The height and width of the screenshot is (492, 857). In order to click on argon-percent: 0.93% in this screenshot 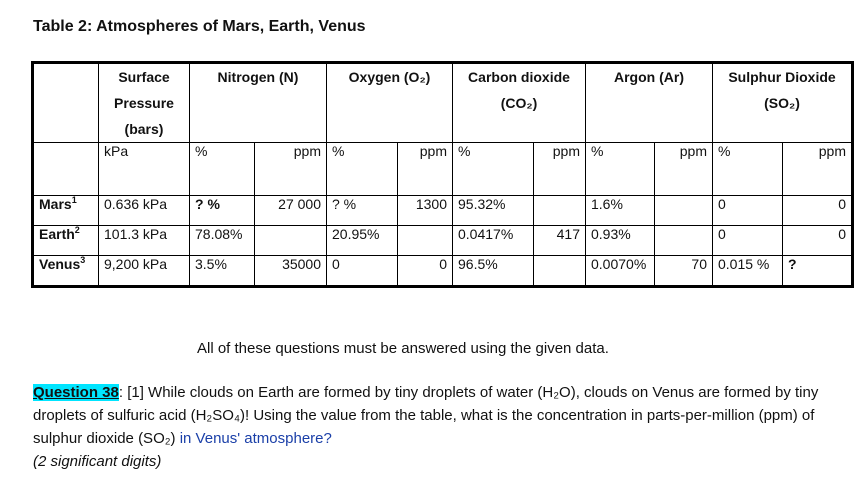, I will do `click(620, 240)`.